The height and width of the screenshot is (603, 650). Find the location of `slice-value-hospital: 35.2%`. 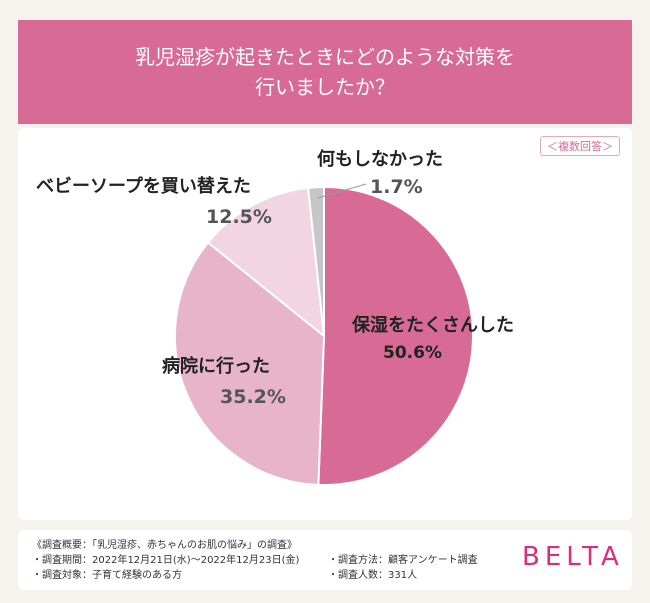

slice-value-hospital: 35.2% is located at coordinates (253, 397).